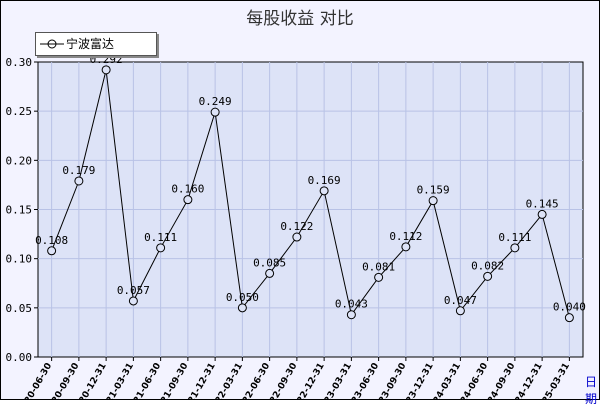 The width and height of the screenshot is (600, 407). I want to click on data-label: 0.179, so click(78, 170).